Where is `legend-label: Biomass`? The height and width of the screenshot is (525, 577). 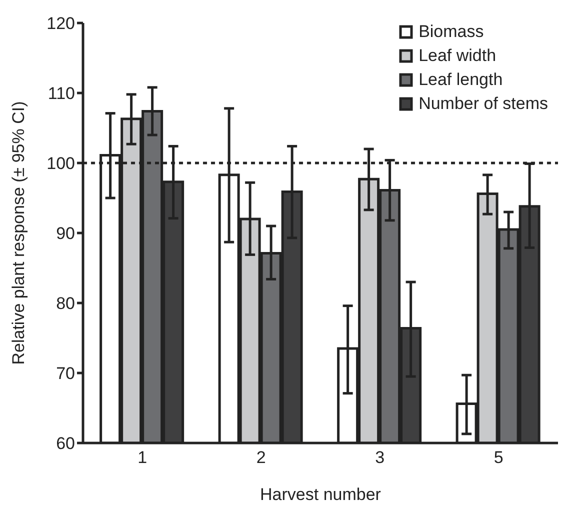 legend-label: Biomass is located at coordinates (451, 32).